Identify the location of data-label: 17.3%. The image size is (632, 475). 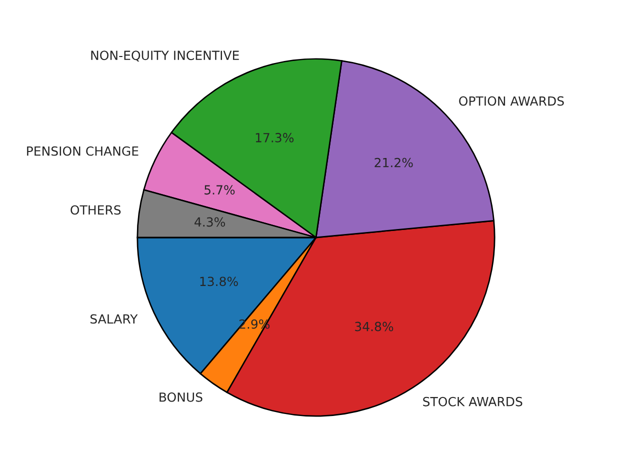
(275, 137).